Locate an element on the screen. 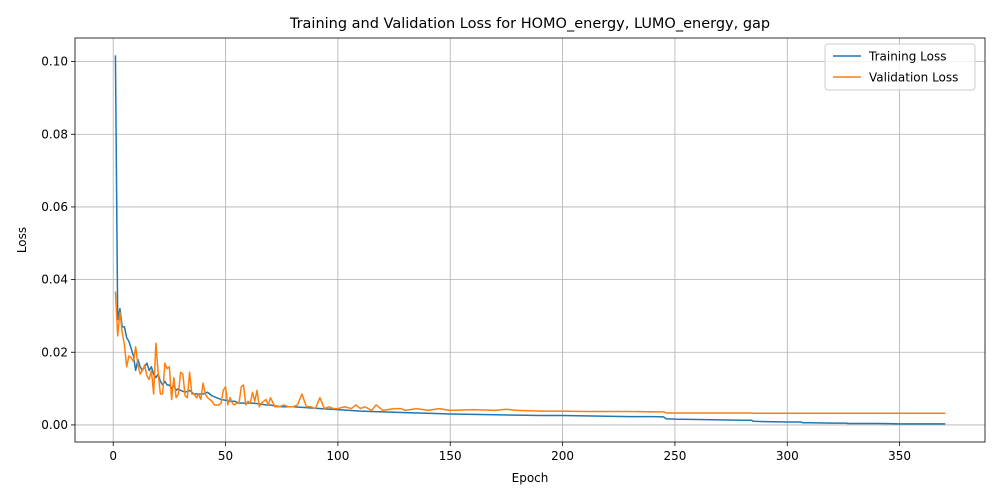  x-tick-label: 50 is located at coordinates (225, 456).